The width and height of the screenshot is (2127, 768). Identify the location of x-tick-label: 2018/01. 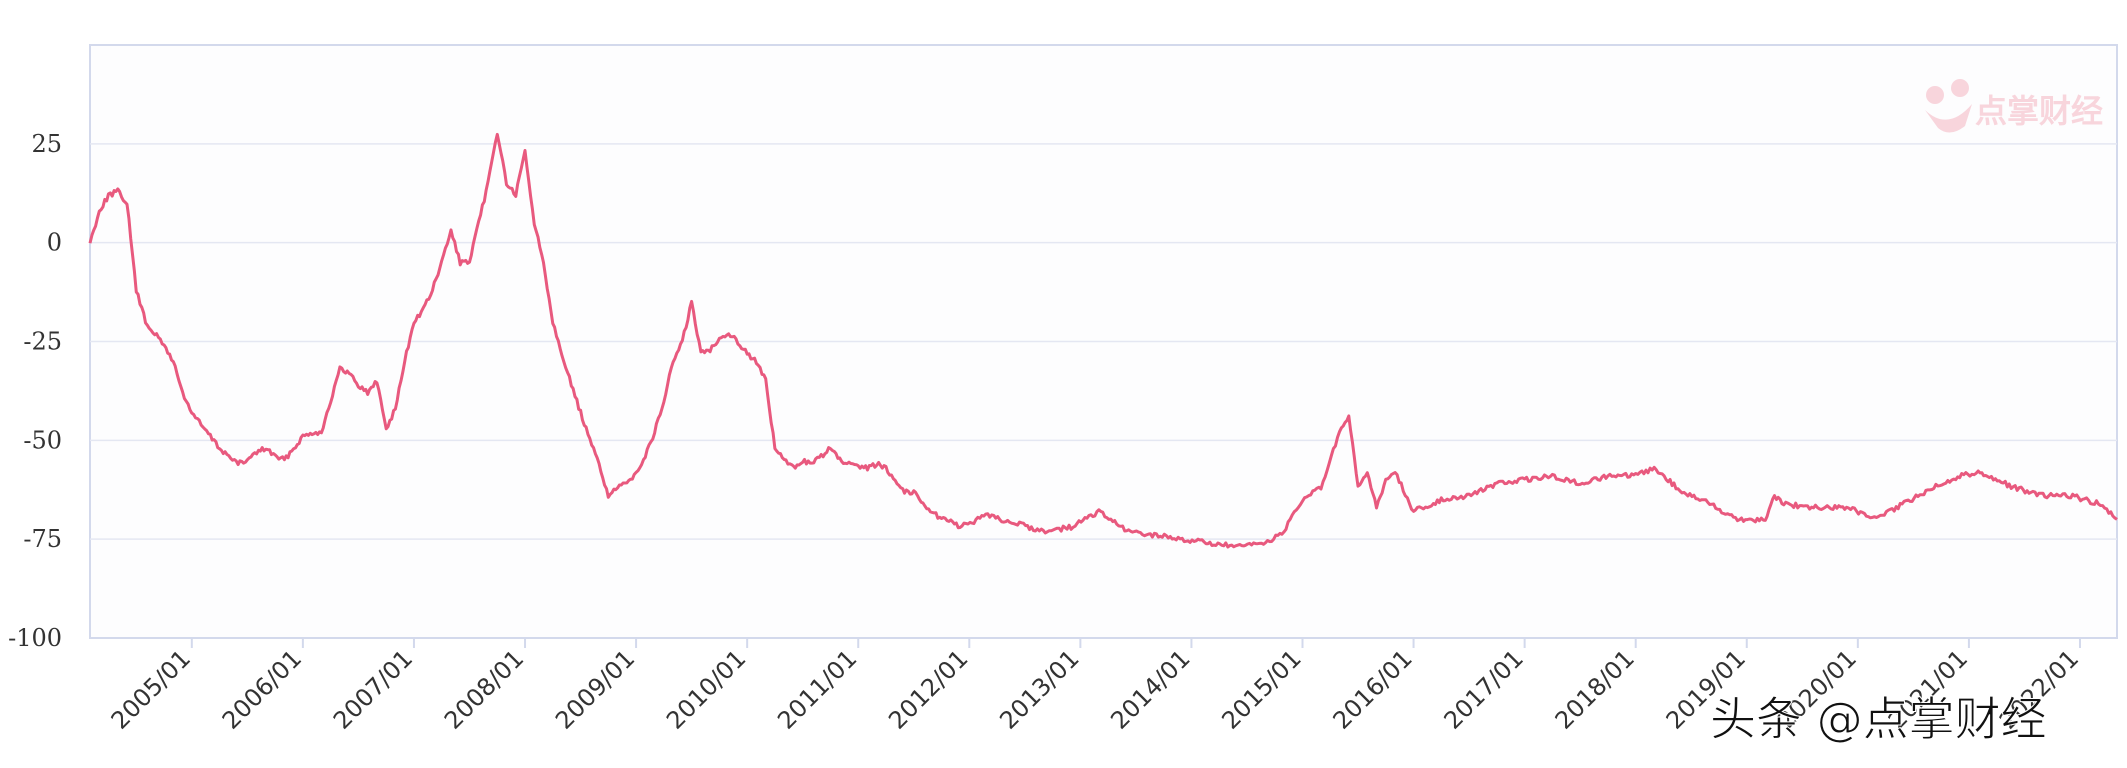
(1595, 689).